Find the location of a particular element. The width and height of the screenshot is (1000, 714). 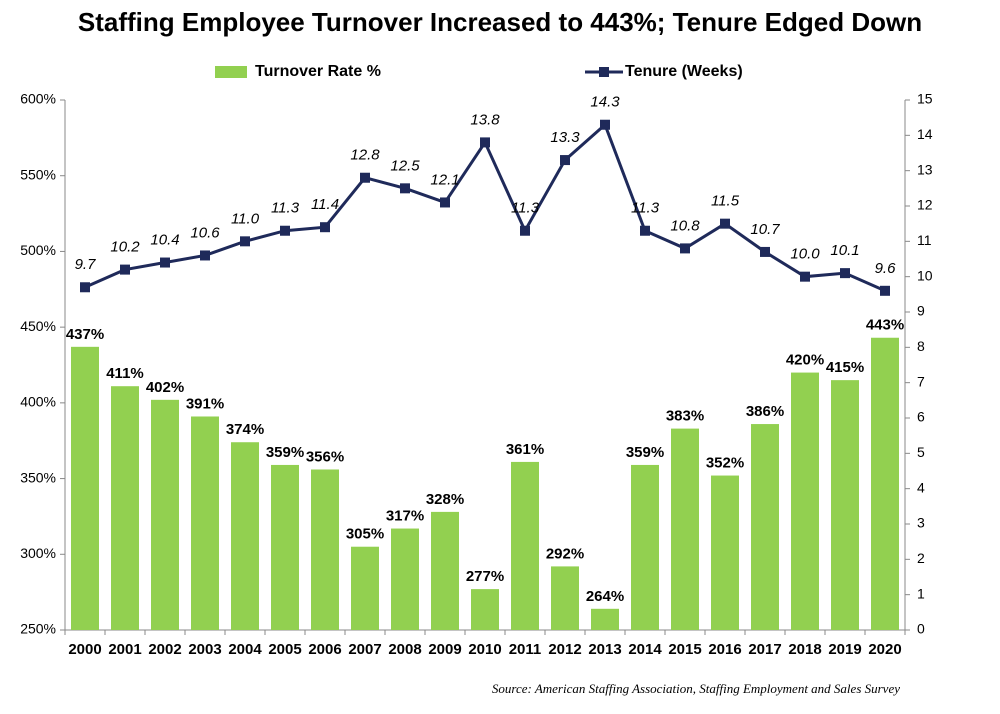

bar-value-label: 361% is located at coordinates (525, 449).